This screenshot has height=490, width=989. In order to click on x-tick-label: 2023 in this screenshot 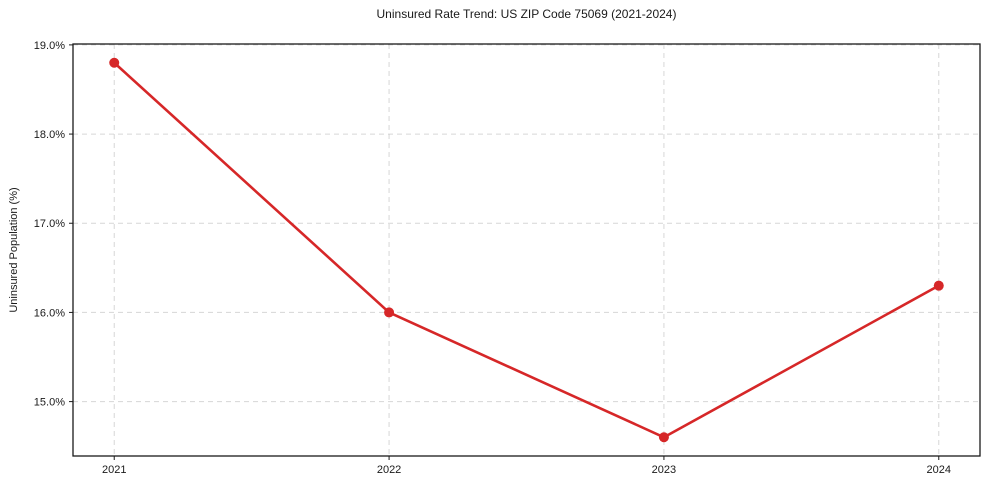, I will do `click(664, 470)`.